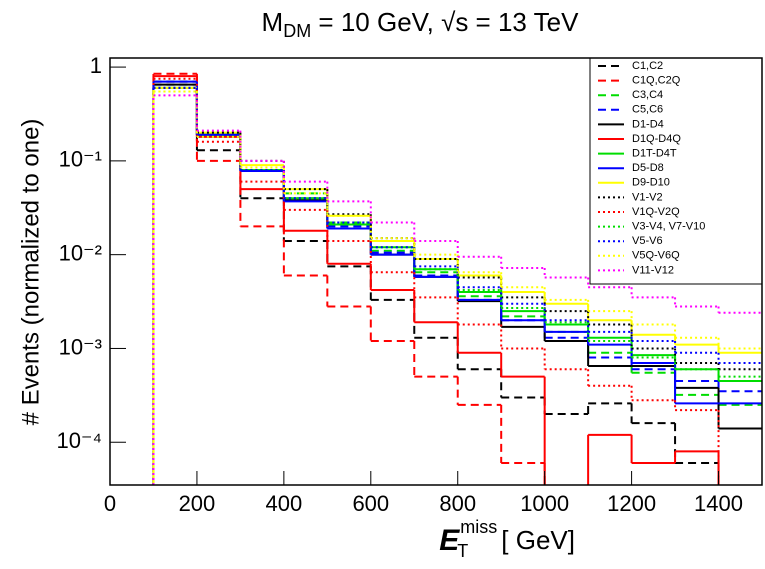 Image resolution: width=765 pixels, height=569 pixels. What do you see at coordinates (110, 503) in the screenshot?
I see `x-tick-label: 0` at bounding box center [110, 503].